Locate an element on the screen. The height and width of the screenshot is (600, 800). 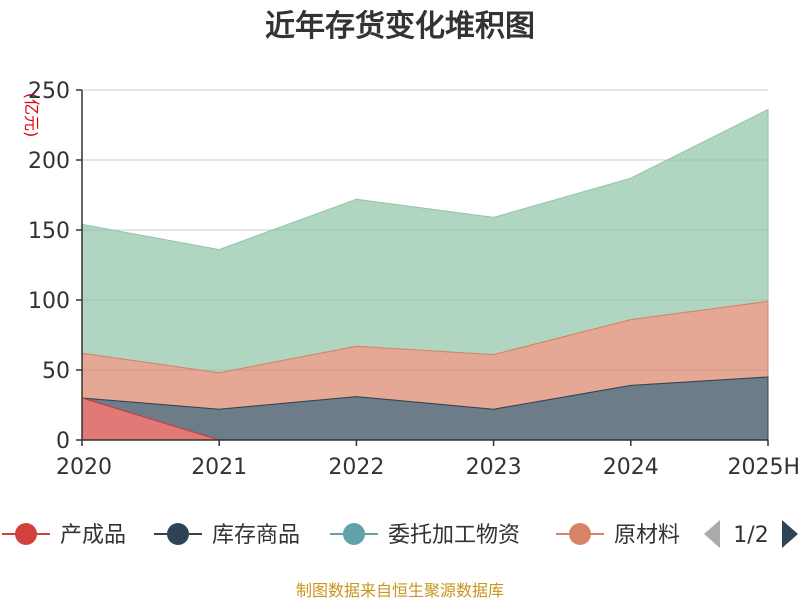
x-tick-label: 2020 is located at coordinates (84, 467).